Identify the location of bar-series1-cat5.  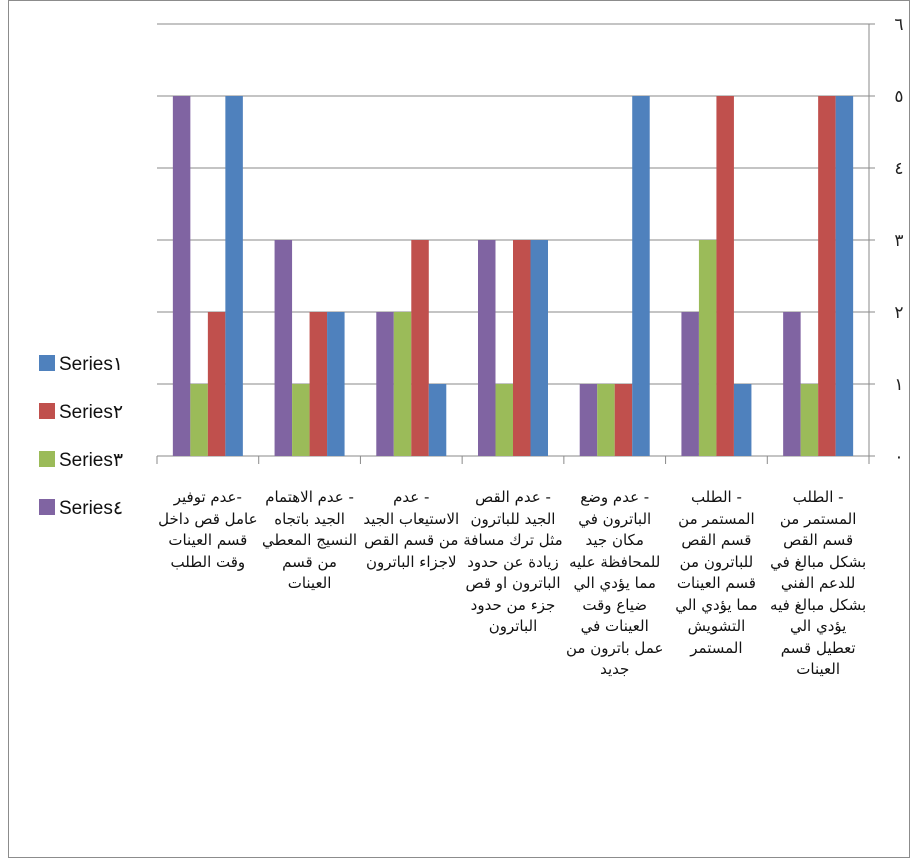
(437, 420).